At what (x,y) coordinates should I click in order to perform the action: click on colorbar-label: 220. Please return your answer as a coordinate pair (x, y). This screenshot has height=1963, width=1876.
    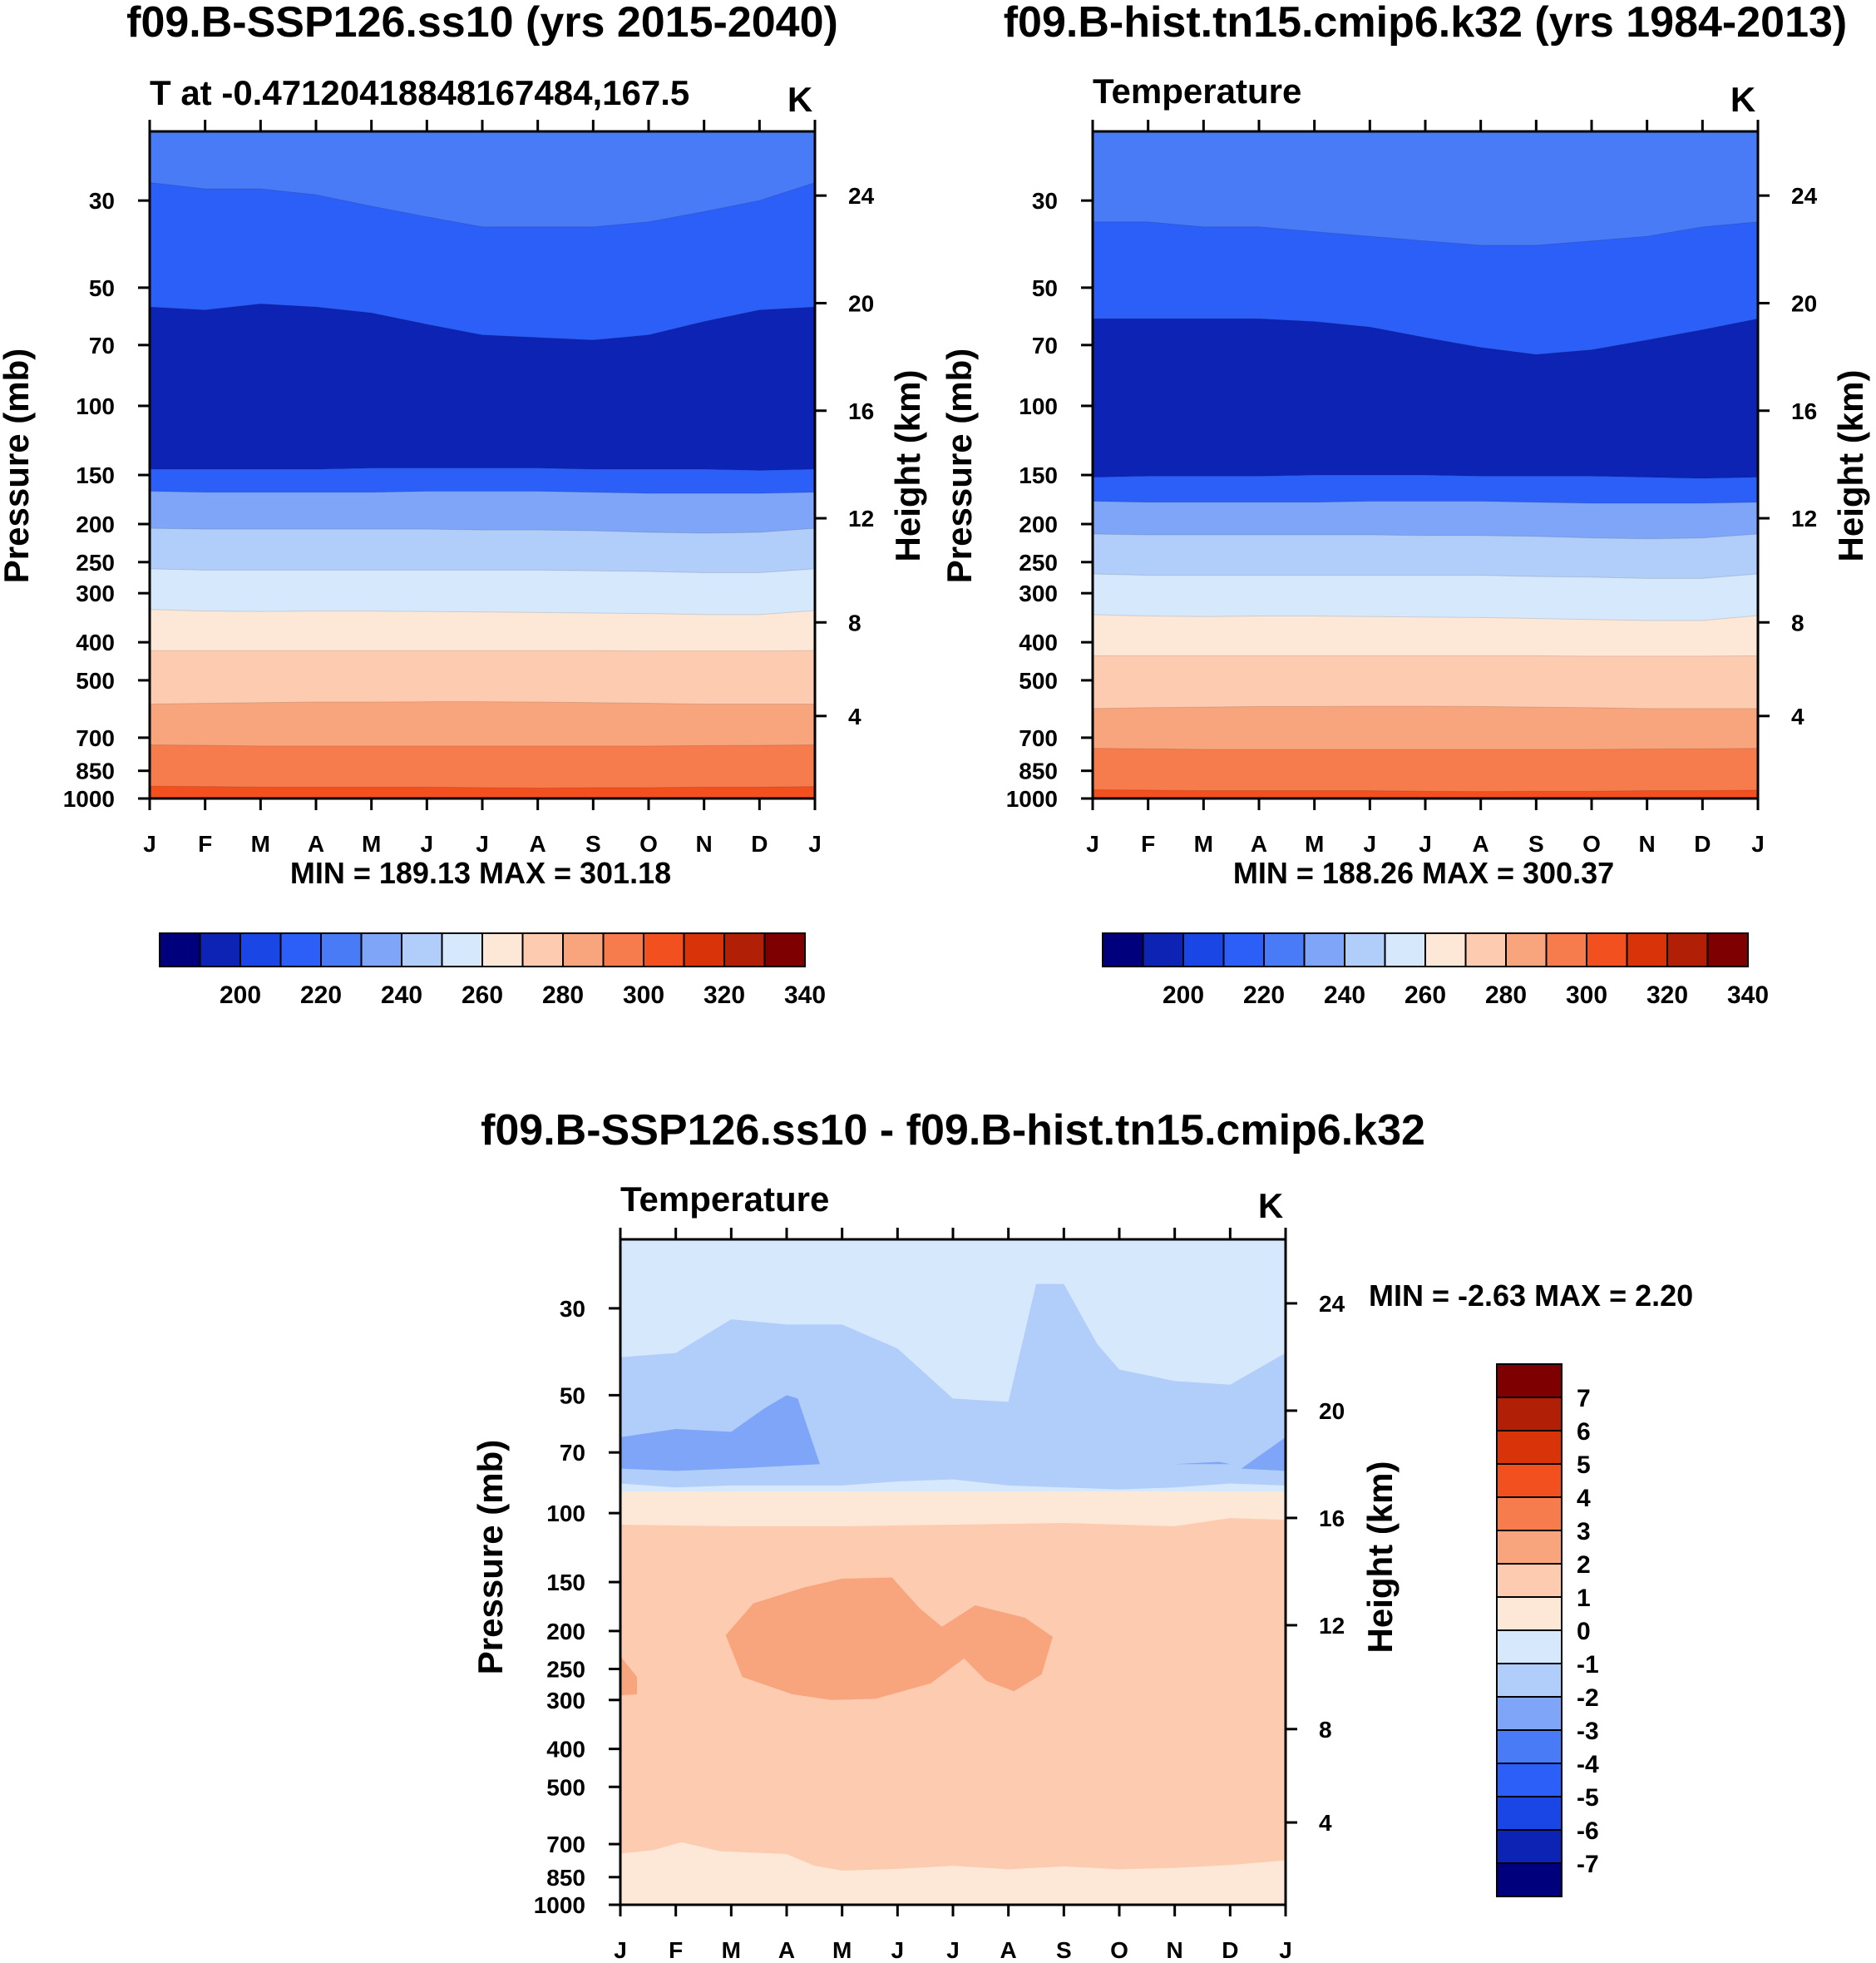
    Looking at the image, I should click on (1264, 995).